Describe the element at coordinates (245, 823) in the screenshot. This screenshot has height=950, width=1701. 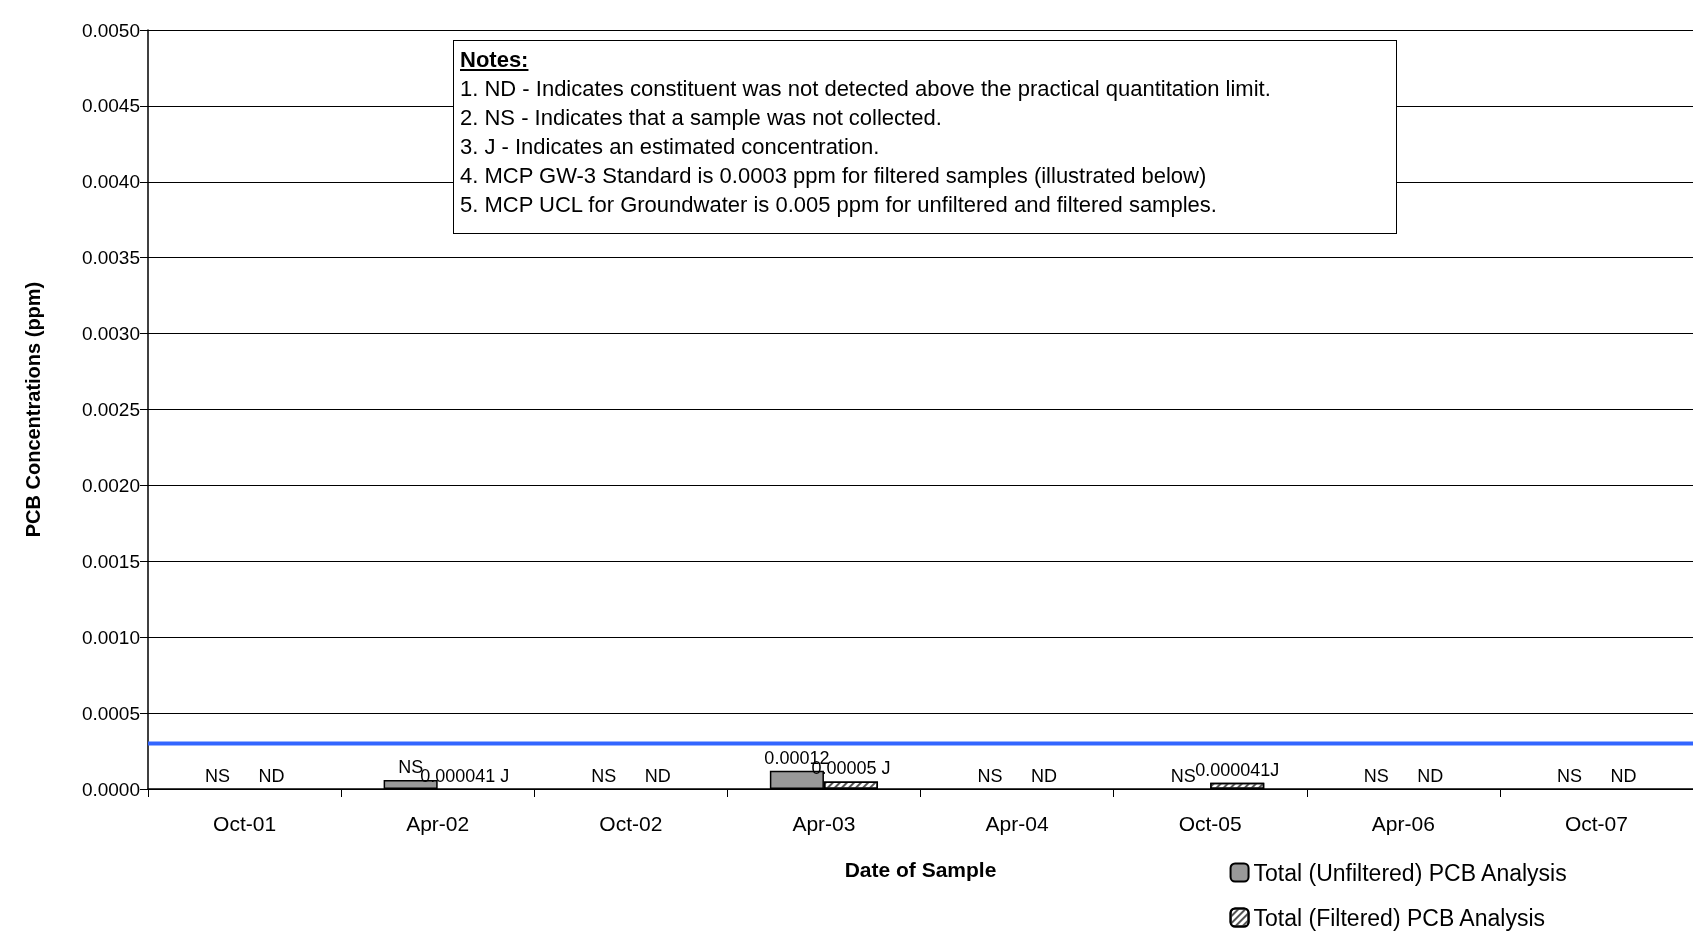
I see `x-tick-label: Oct-01` at that location.